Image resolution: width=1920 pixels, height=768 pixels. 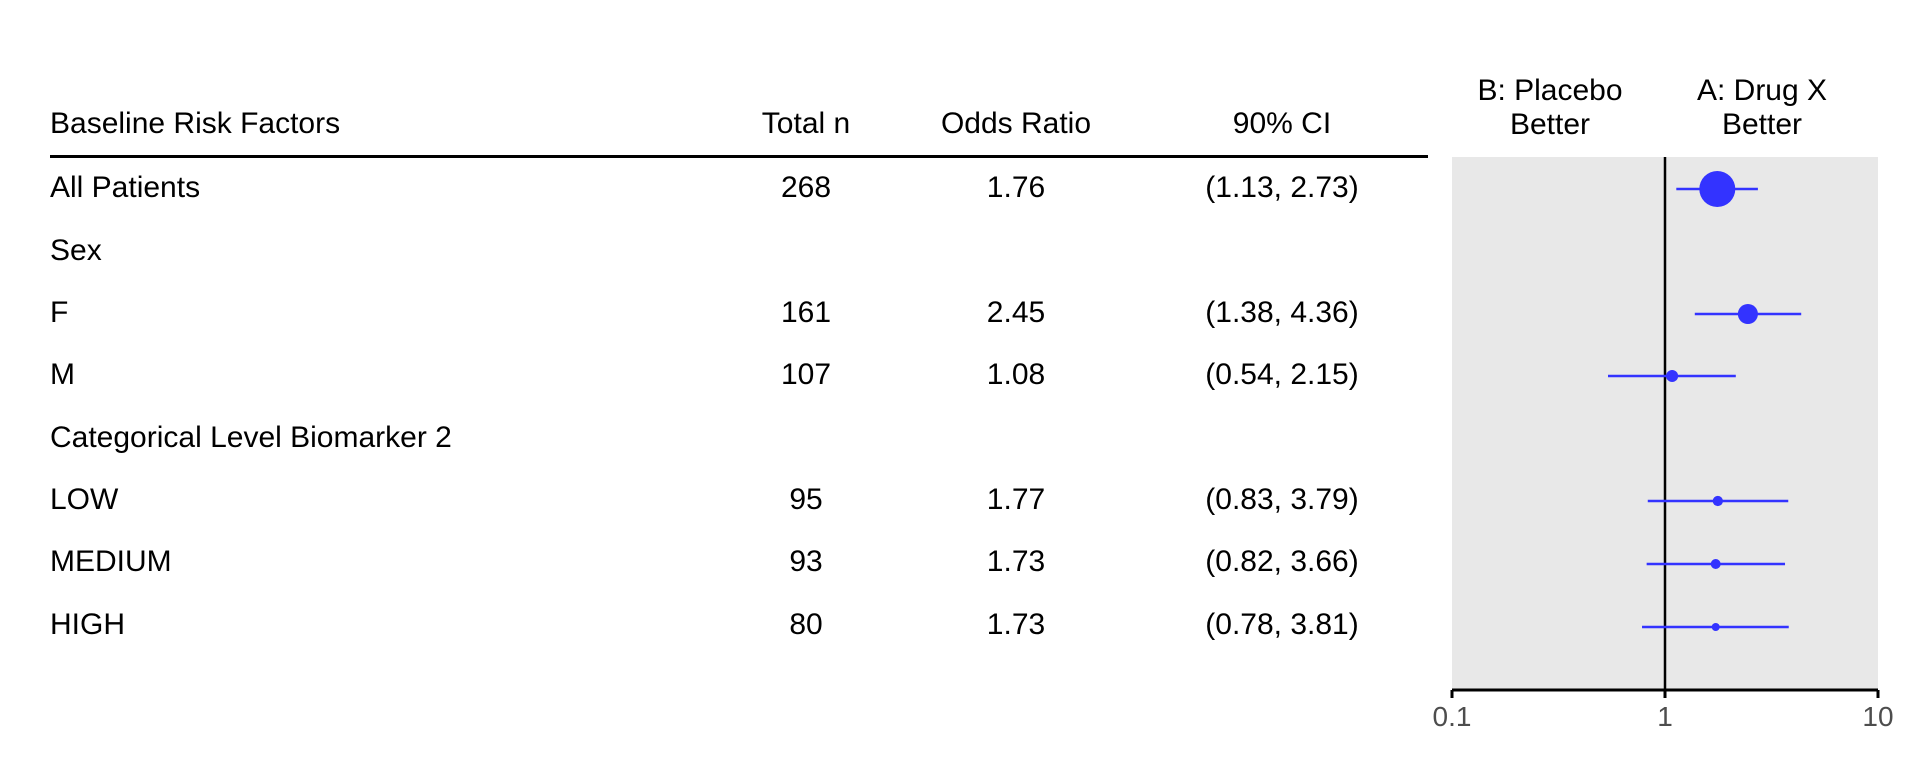 I want to click on header-factor: Baseline Risk Factors, so click(x=195, y=123).